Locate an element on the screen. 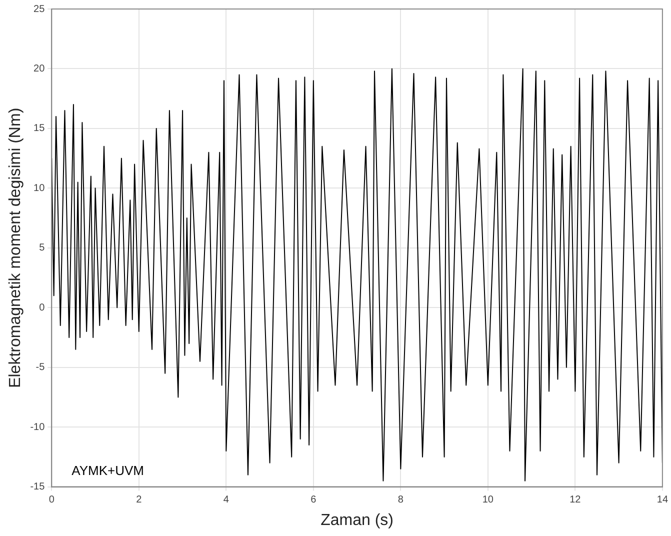 The height and width of the screenshot is (536, 671). y-tick-label: -15 is located at coordinates (38, 487).